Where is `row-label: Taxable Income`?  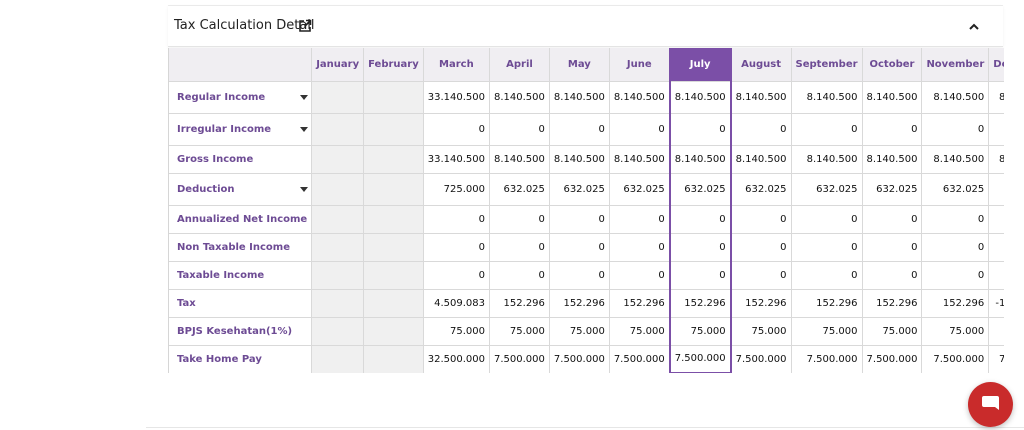
row-label: Taxable Income is located at coordinates (241, 275).